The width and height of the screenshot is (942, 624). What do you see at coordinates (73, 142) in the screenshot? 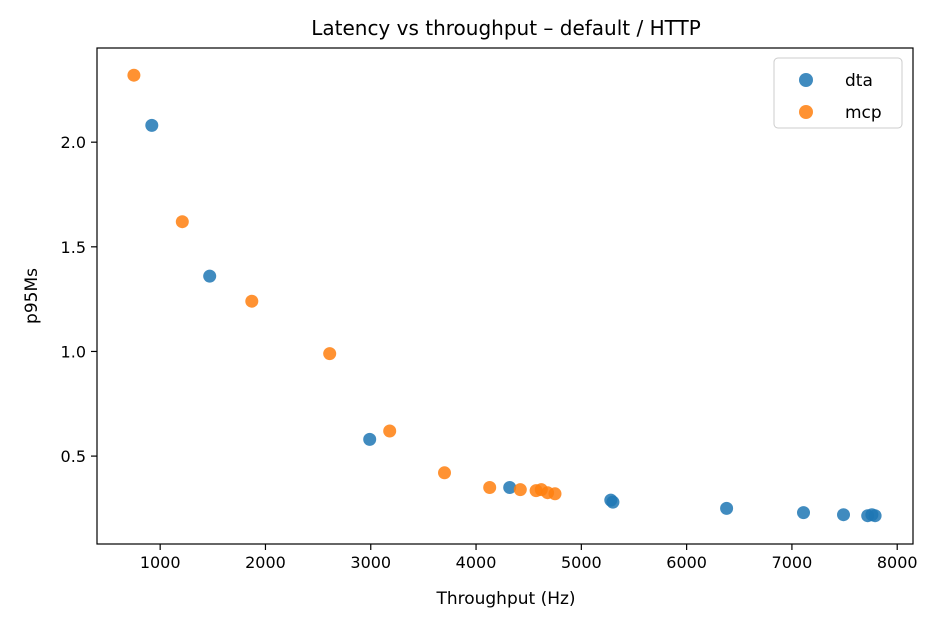
I see `y-tick-label: 2.0` at bounding box center [73, 142].